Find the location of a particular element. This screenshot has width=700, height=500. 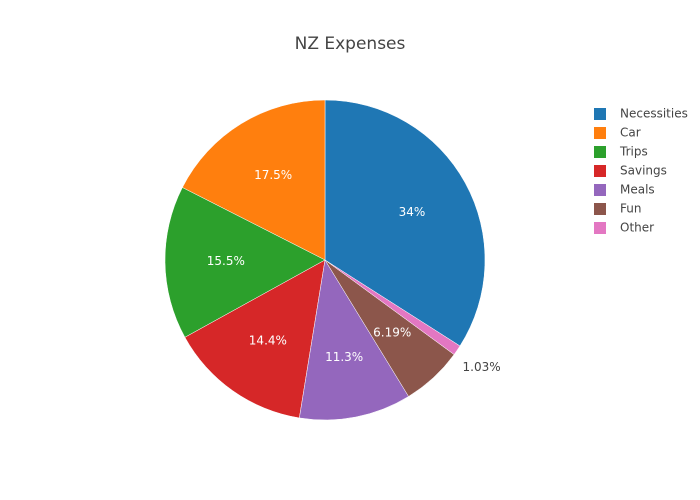

slice-label: 14.4% is located at coordinates (268, 341).